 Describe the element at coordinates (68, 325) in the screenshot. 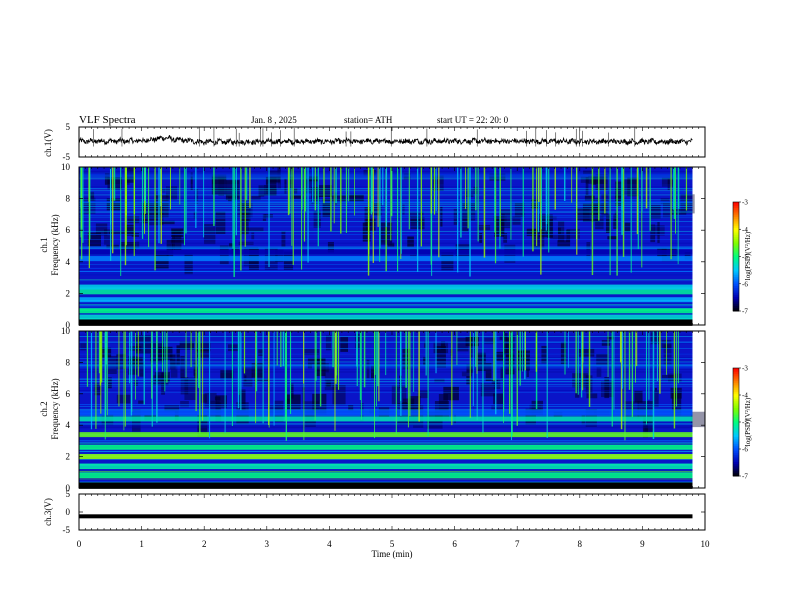

I see `y-tick-label: 0` at that location.